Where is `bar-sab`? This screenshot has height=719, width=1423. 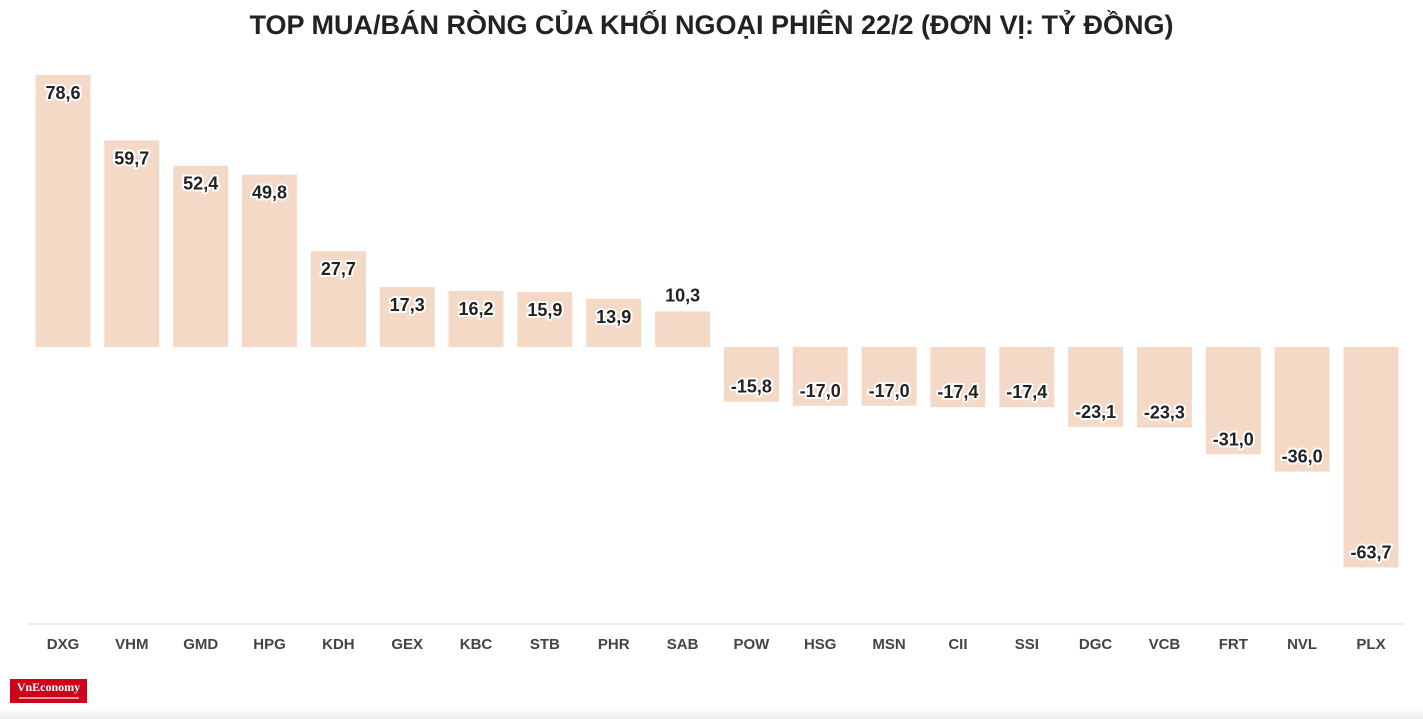
bar-sab is located at coordinates (683, 329).